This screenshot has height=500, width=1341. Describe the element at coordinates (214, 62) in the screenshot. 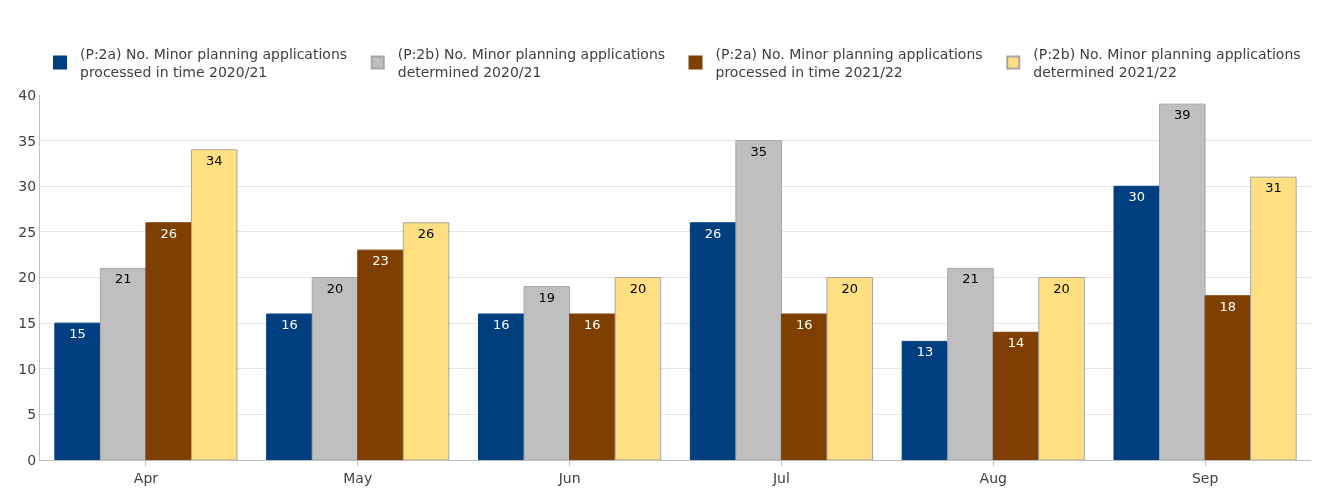

I see `legend-label: (P:2a) No. Minor planning applications processed in time 2020/21` at that location.